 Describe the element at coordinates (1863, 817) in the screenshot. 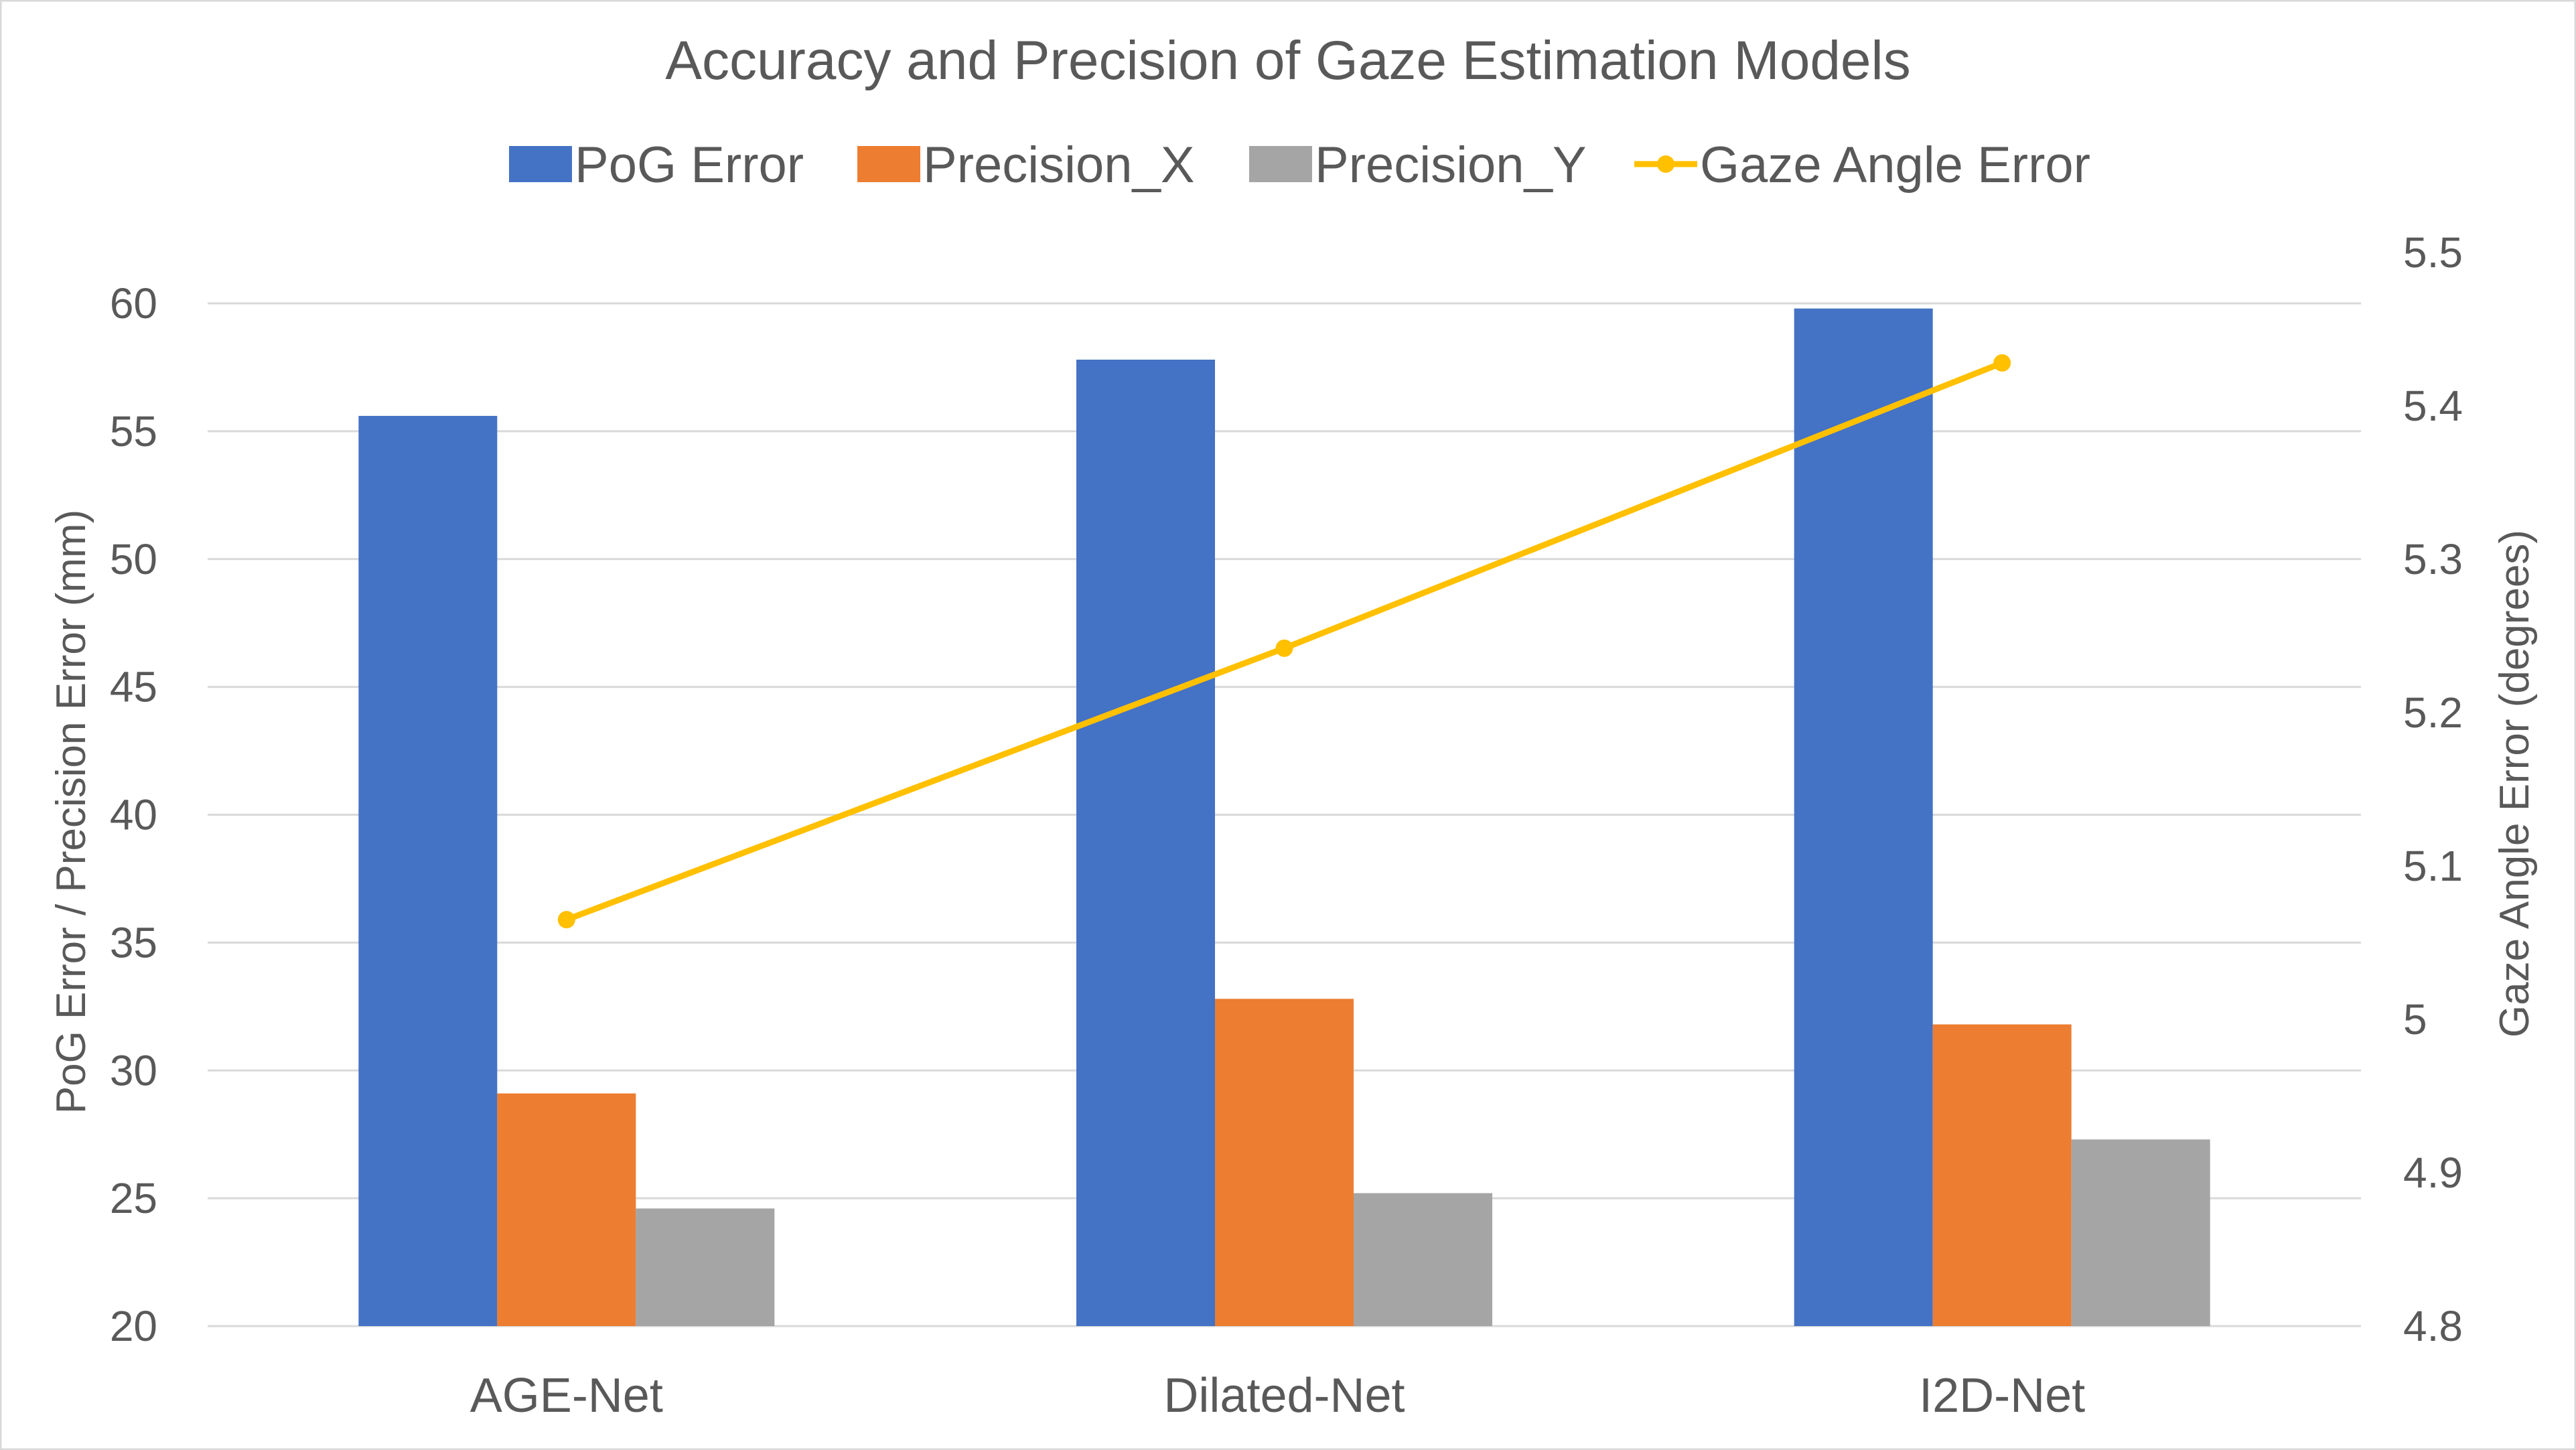

I see `bar-pog-error-i2d-net` at that location.